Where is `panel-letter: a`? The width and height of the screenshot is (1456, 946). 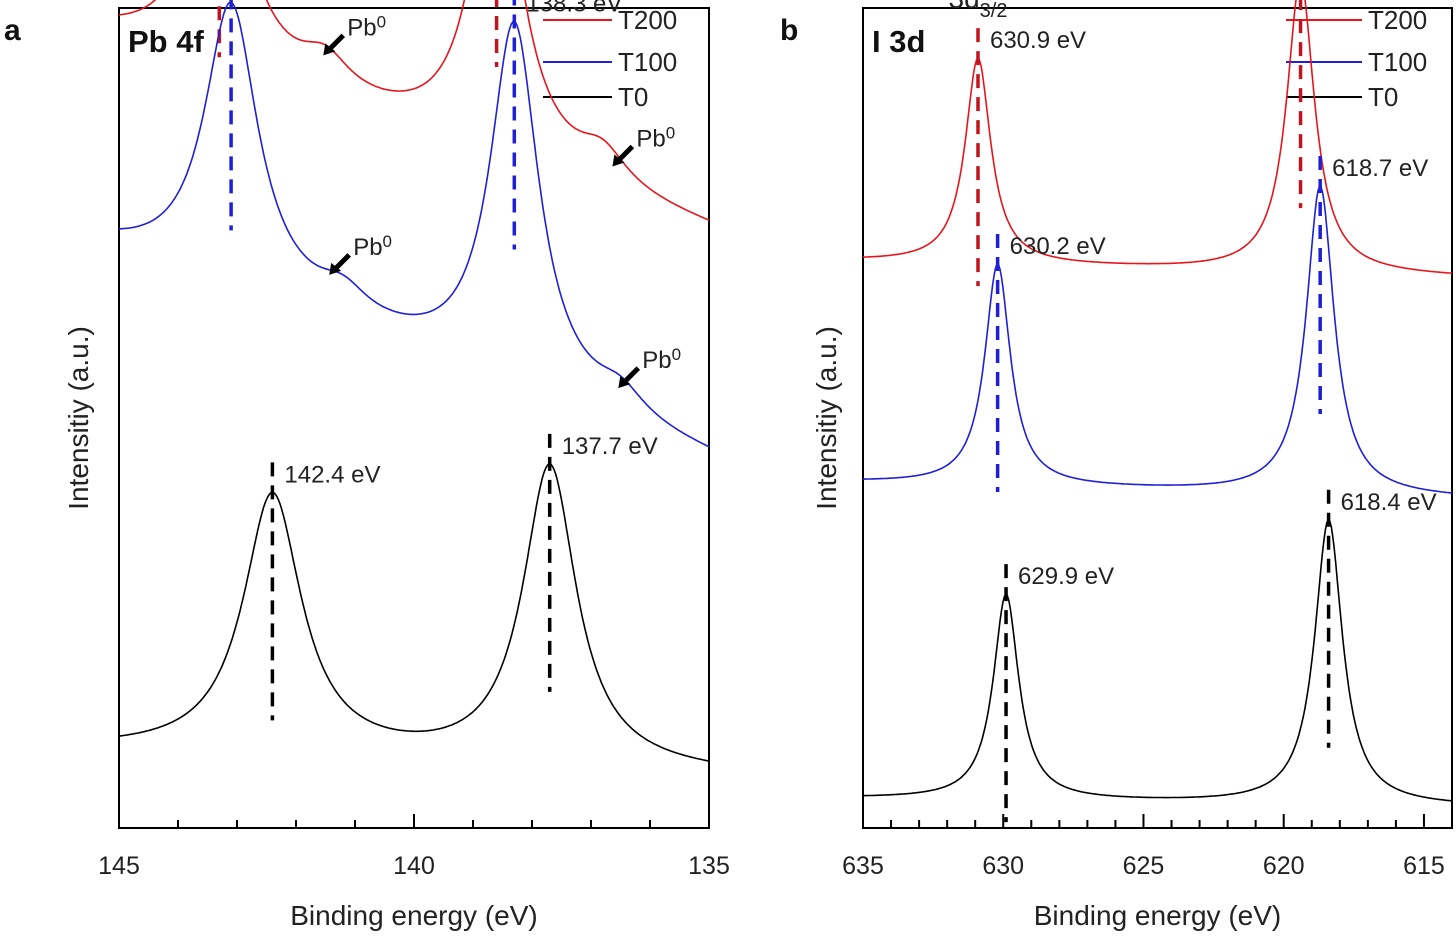 panel-letter: a is located at coordinates (12, 30).